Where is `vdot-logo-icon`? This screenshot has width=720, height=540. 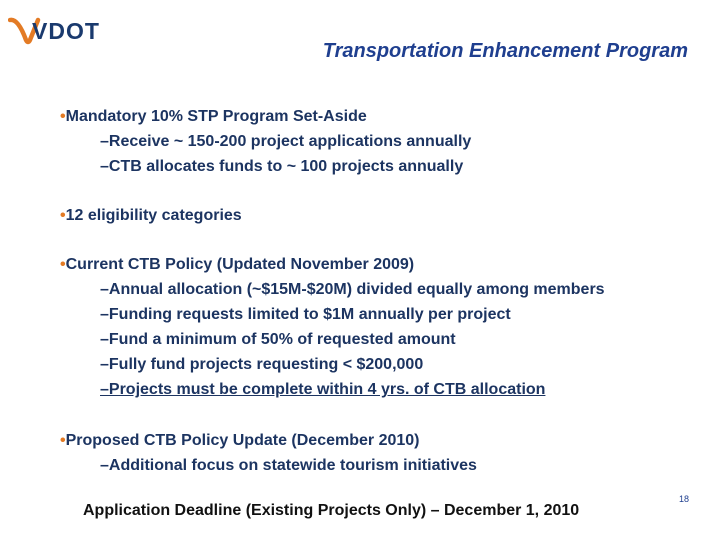
vdot-logo-icon is located at coordinates (24, 31).